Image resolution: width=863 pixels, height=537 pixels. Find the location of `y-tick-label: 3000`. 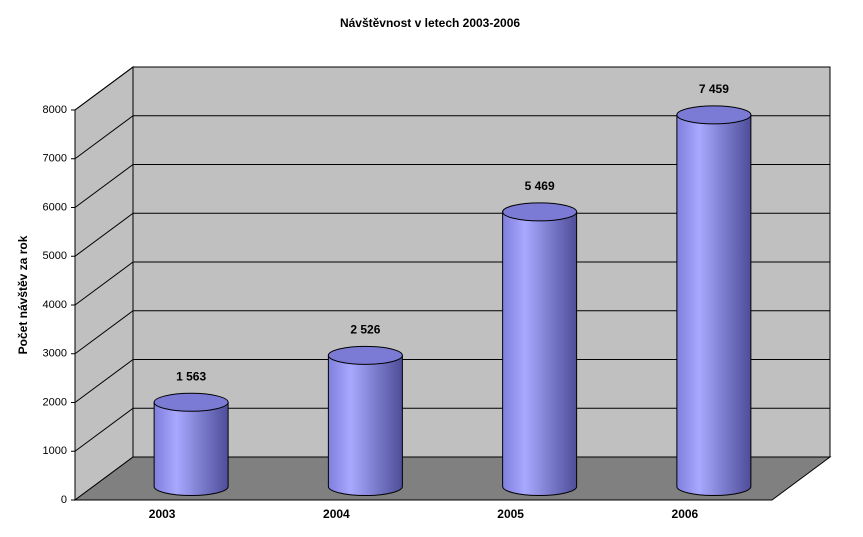

y-tick-label: 3000 is located at coordinates (55, 354).